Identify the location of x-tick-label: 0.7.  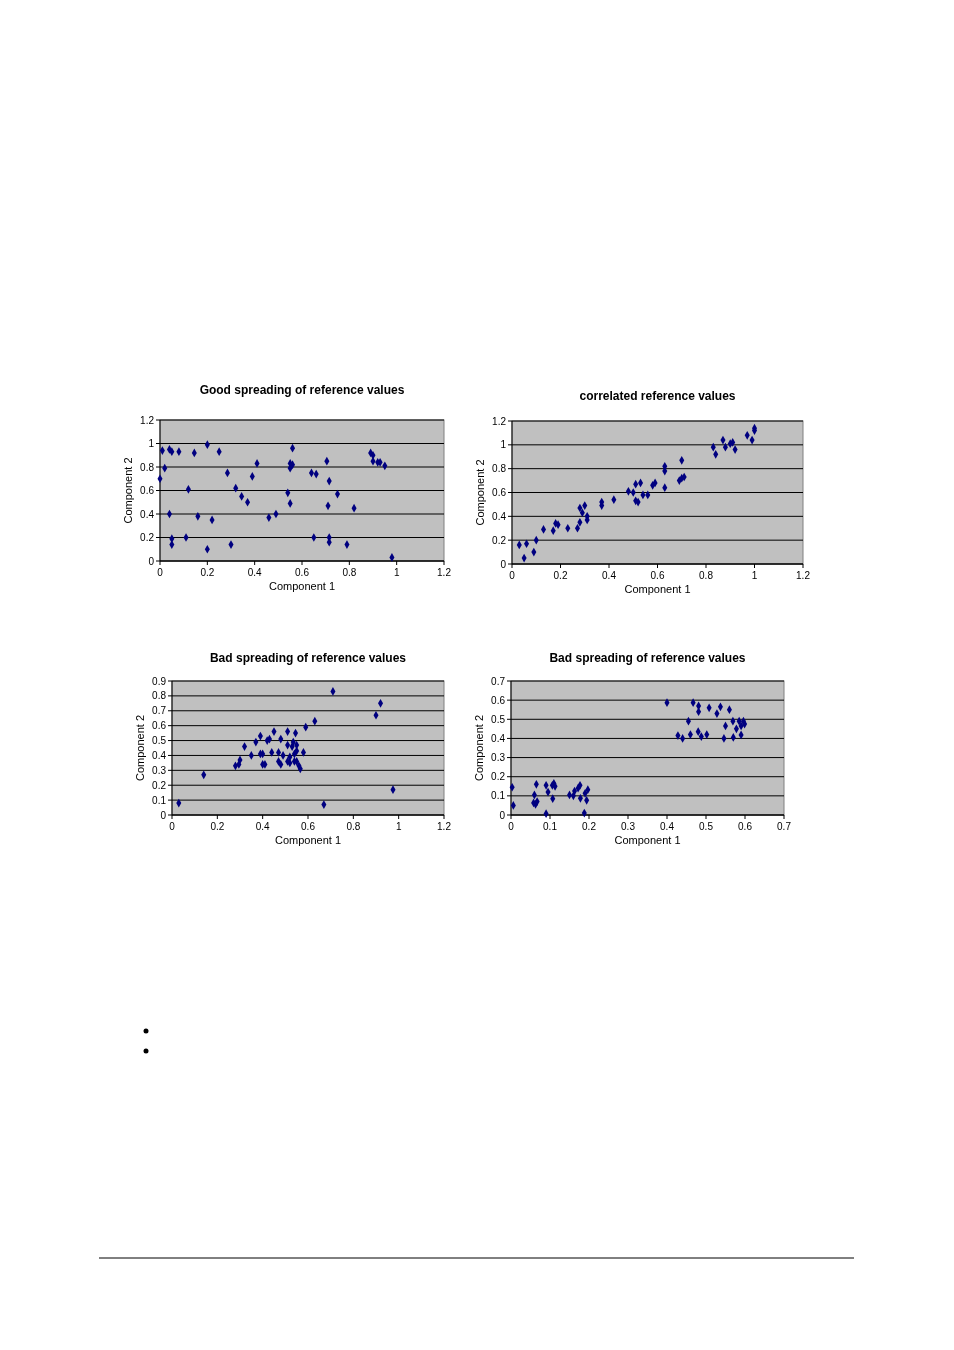
(784, 826).